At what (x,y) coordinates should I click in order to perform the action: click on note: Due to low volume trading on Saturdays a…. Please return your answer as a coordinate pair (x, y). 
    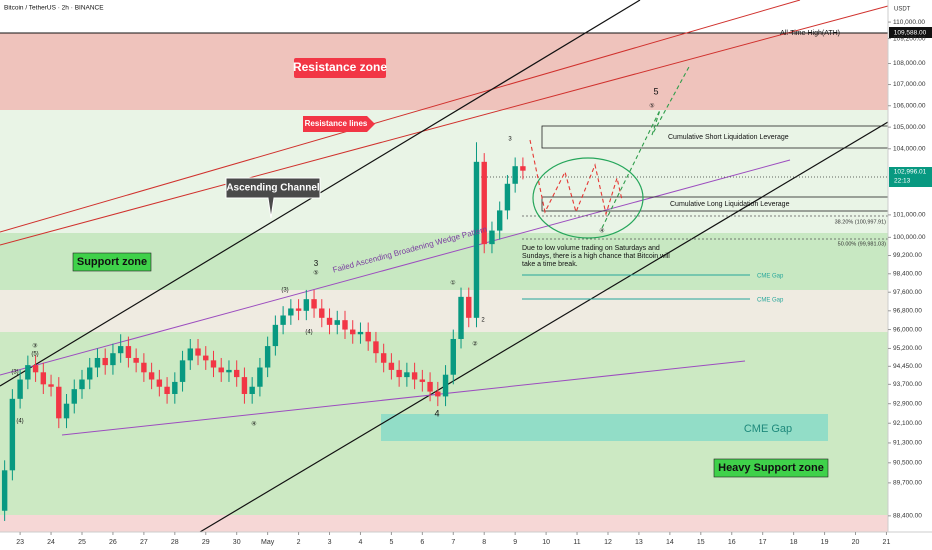
    Looking at the image, I should click on (607, 257).